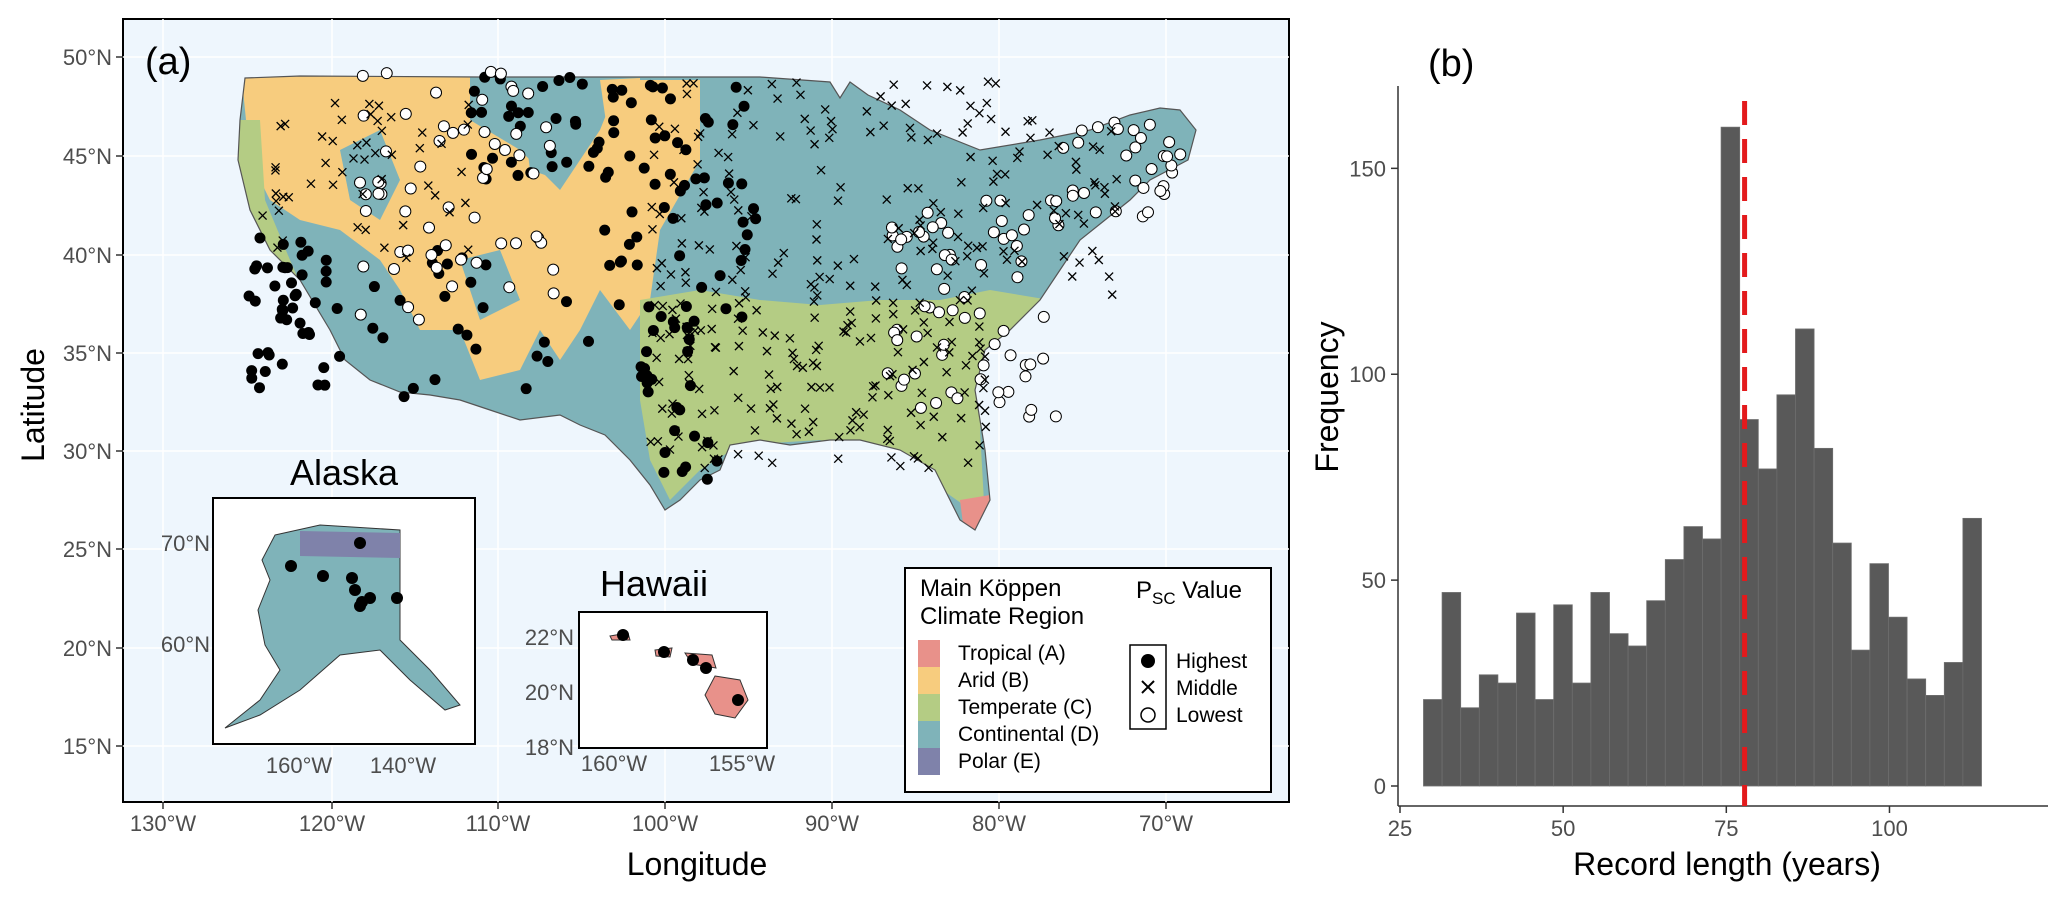 The height and width of the screenshot is (902, 2067). I want to click on hist-x-tick-label: 75, so click(1726, 828).